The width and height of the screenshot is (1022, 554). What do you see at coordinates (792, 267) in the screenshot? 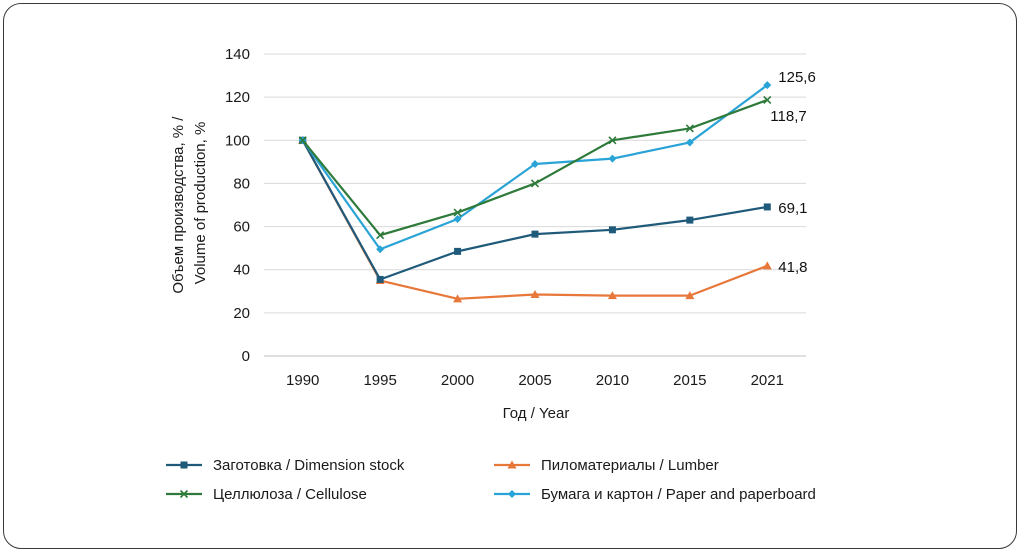
I see `end-value-label: 41,8` at bounding box center [792, 267].